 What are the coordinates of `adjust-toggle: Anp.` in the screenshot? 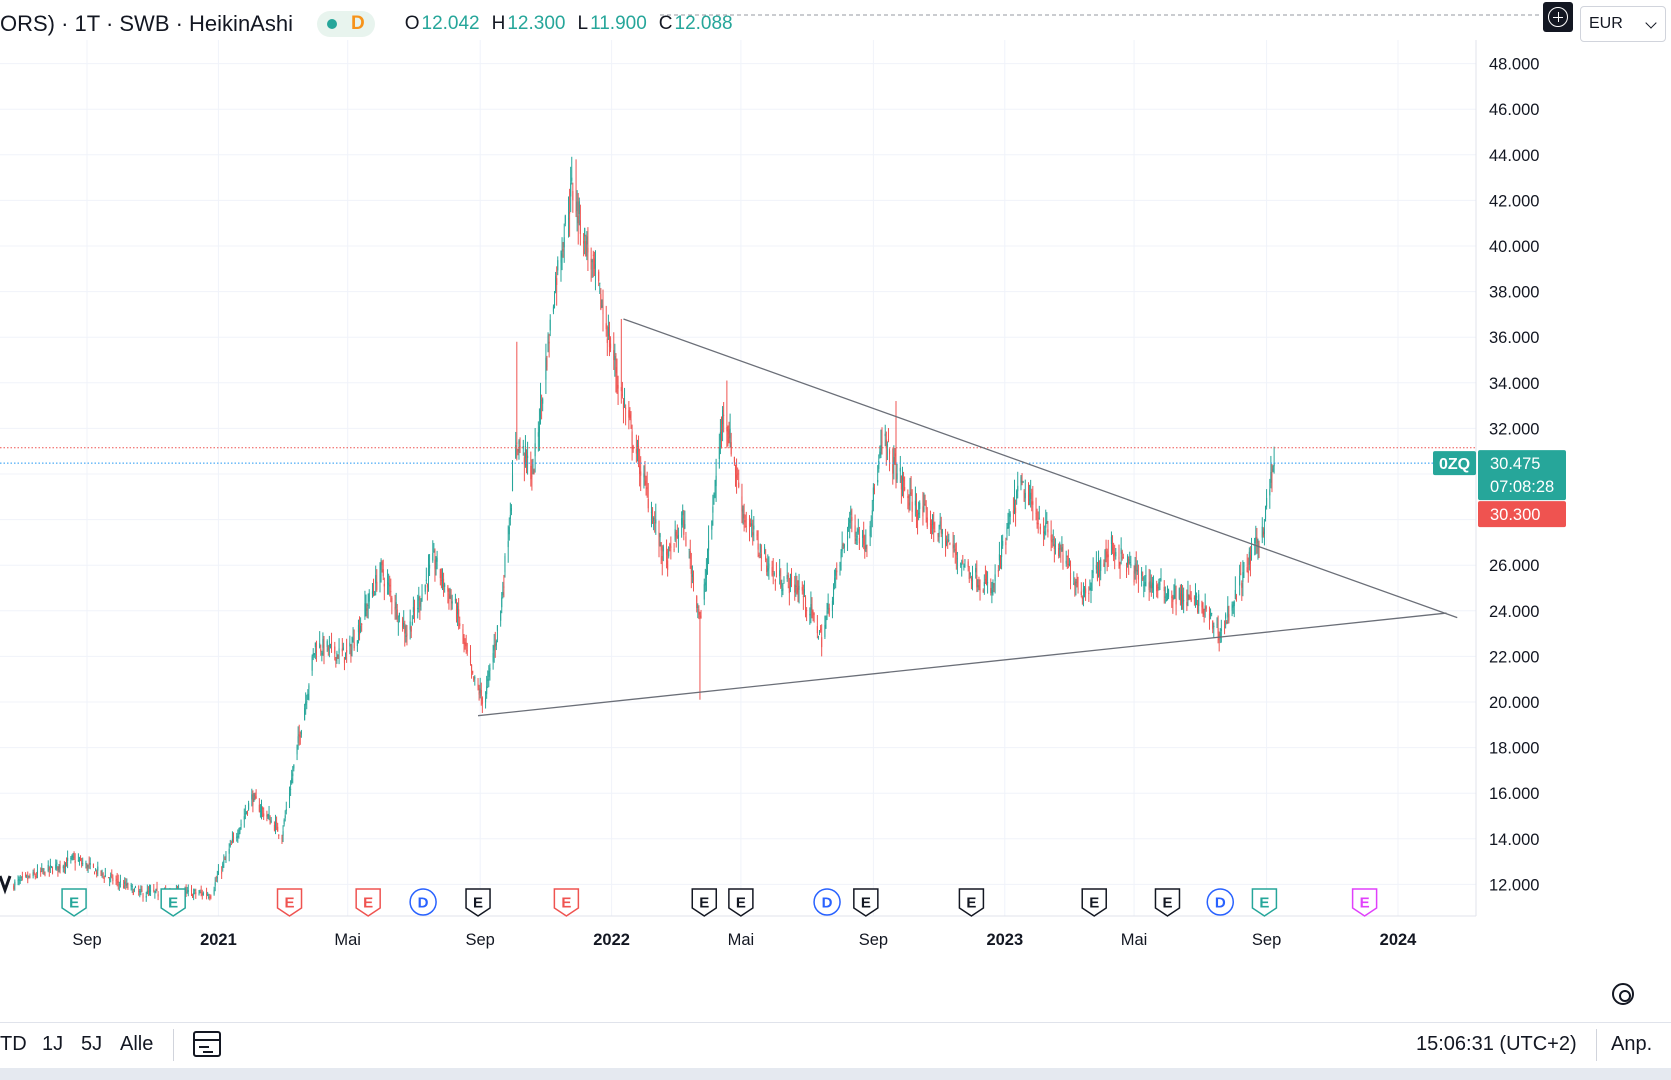 It's located at (1632, 1044).